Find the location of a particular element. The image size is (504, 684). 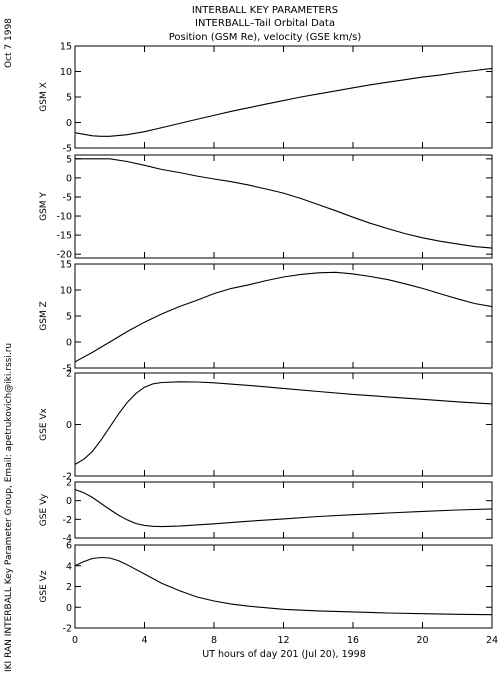

y-axis-label: GSM Y is located at coordinates (44, 206).